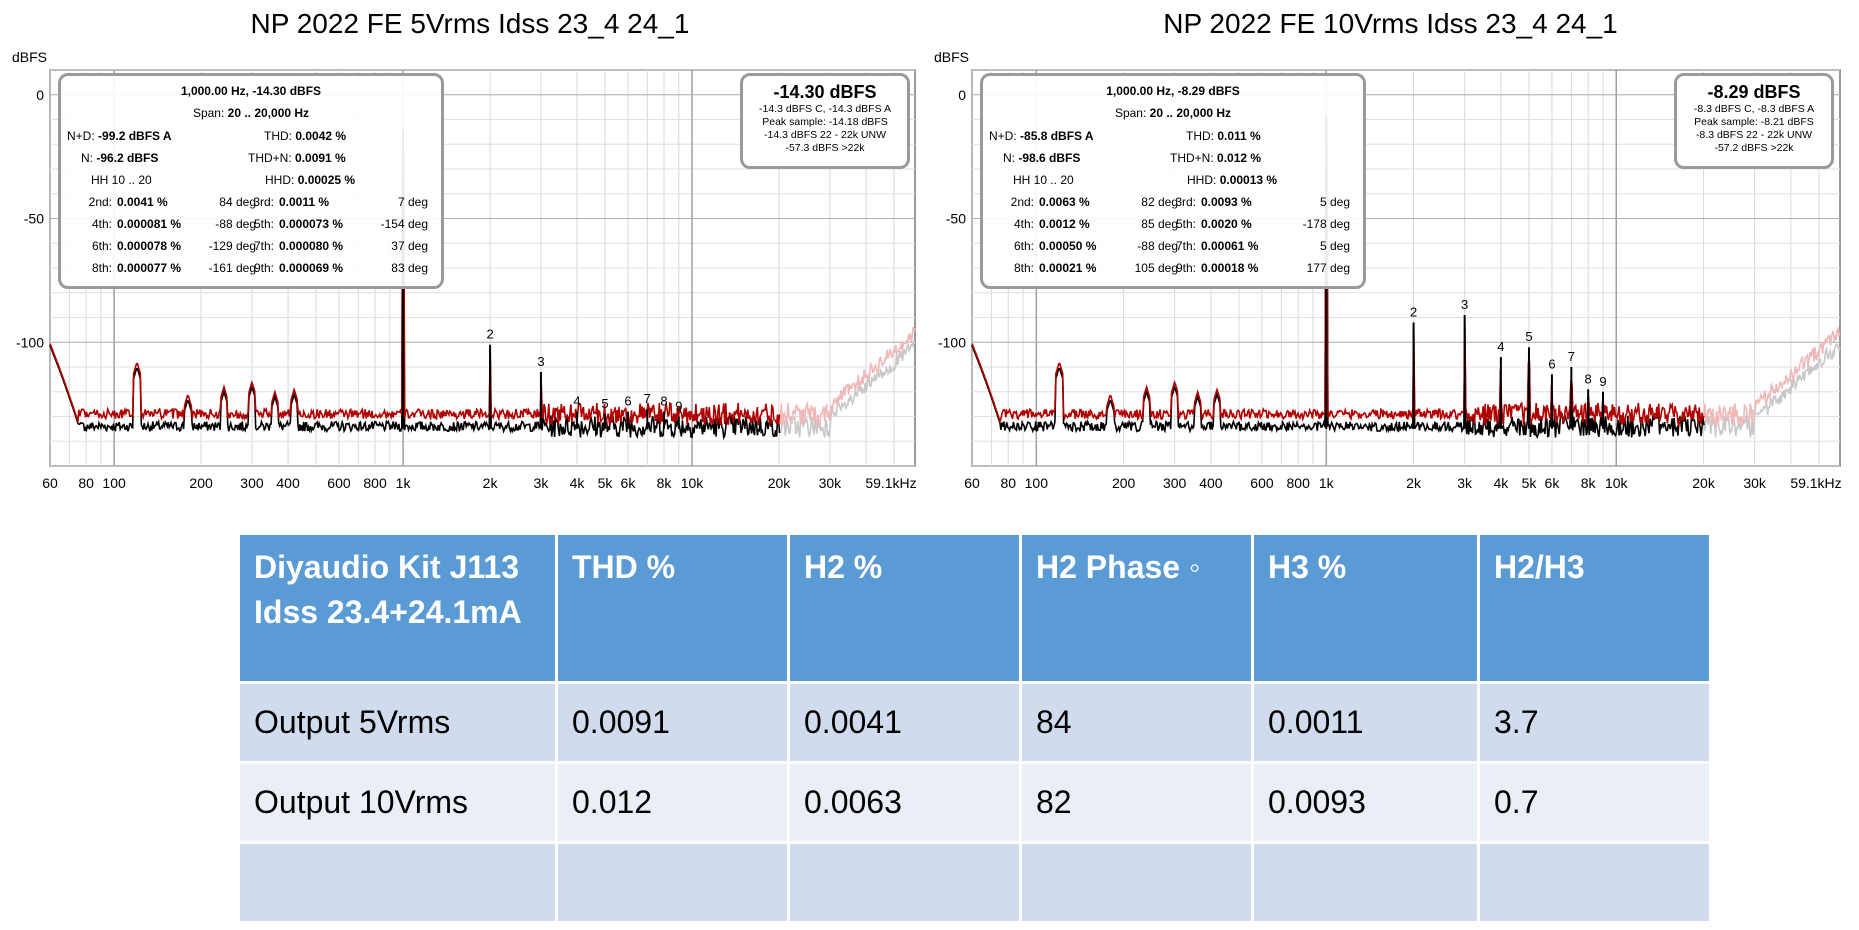  Describe the element at coordinates (904, 608) in the screenshot. I see `table-header-cell: H2 %` at that location.